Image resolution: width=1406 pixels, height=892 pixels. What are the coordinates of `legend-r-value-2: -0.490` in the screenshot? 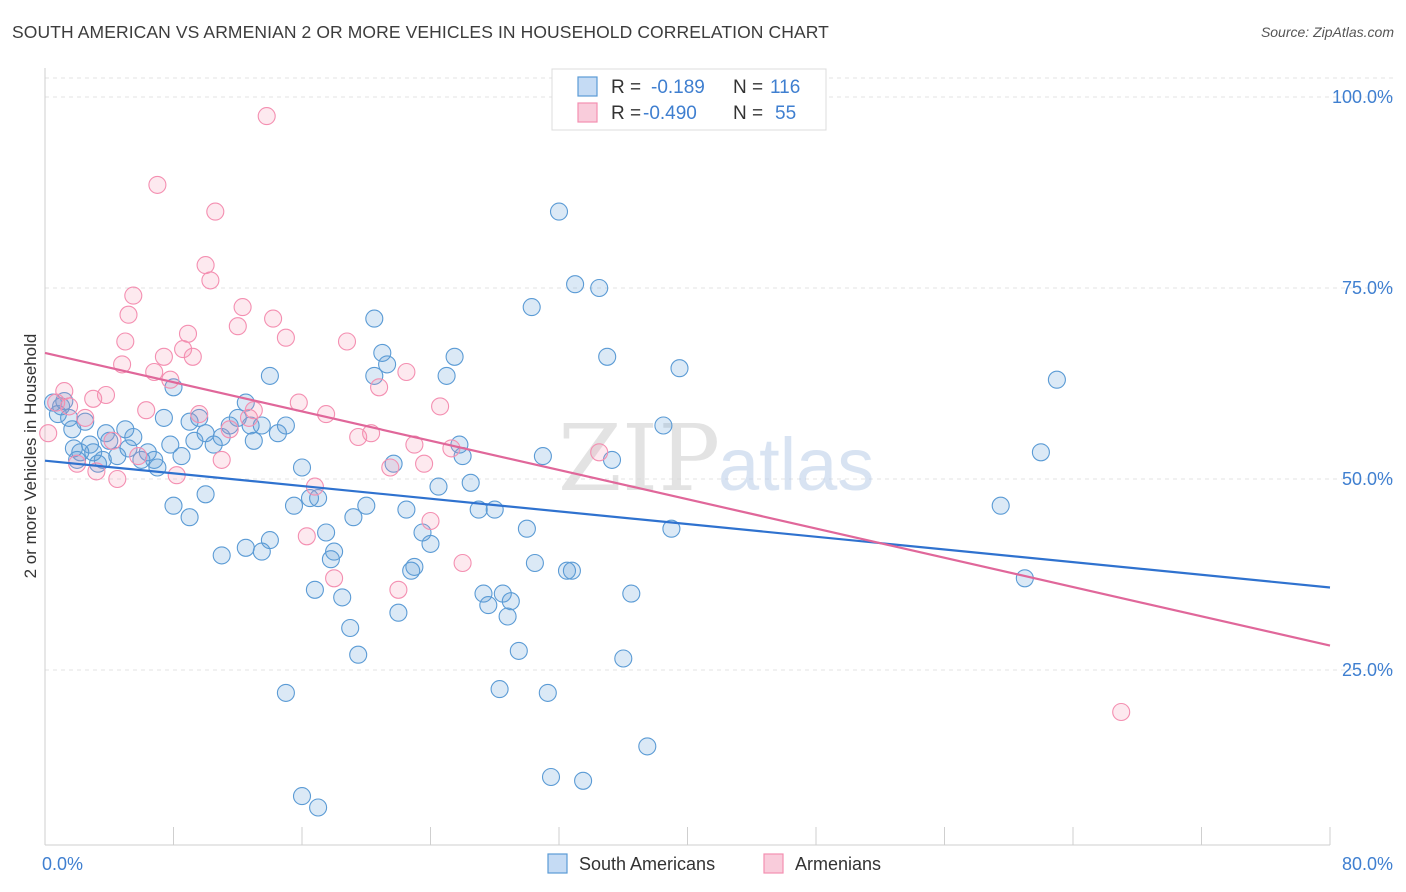 It's located at (670, 113).